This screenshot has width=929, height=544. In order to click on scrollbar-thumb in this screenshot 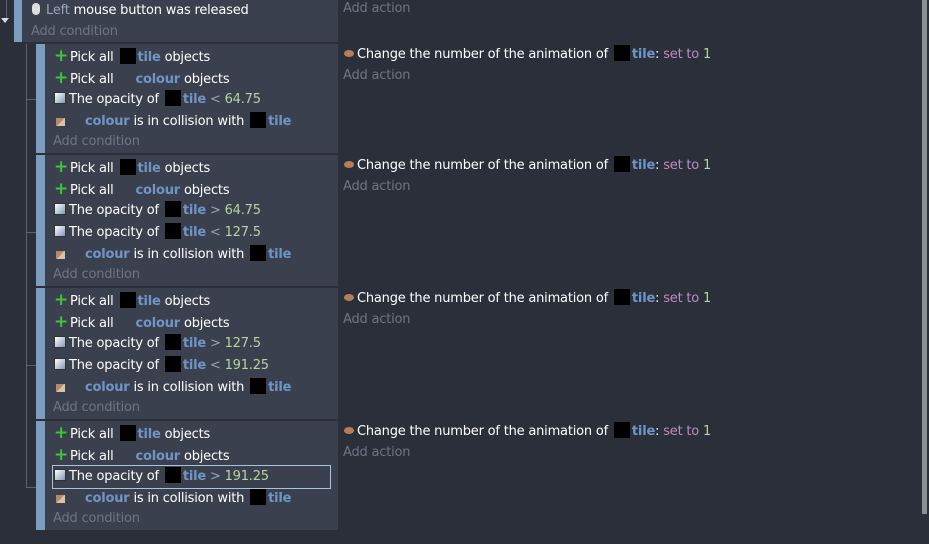, I will do `click(924, 257)`.